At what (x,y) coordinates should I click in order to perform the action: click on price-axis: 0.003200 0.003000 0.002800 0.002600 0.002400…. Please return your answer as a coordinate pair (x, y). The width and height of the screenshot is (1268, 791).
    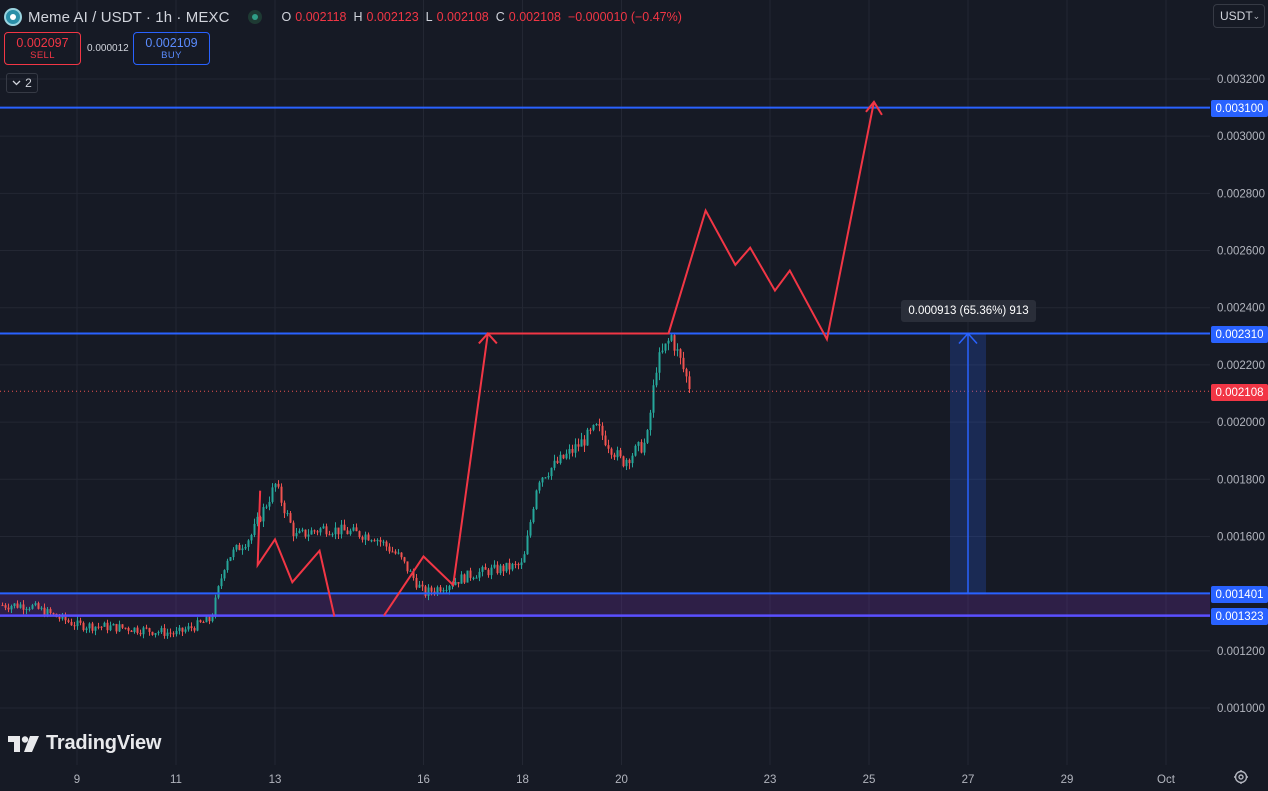
    Looking at the image, I should click on (1241, 394).